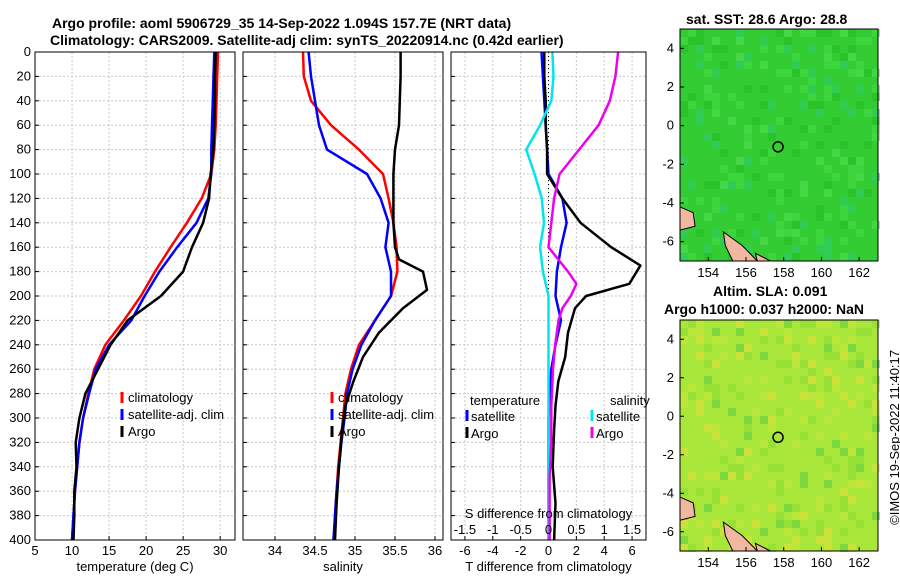  Describe the element at coordinates (822, 272) in the screenshot. I see `sst-map-xtick-label: 160` at that location.